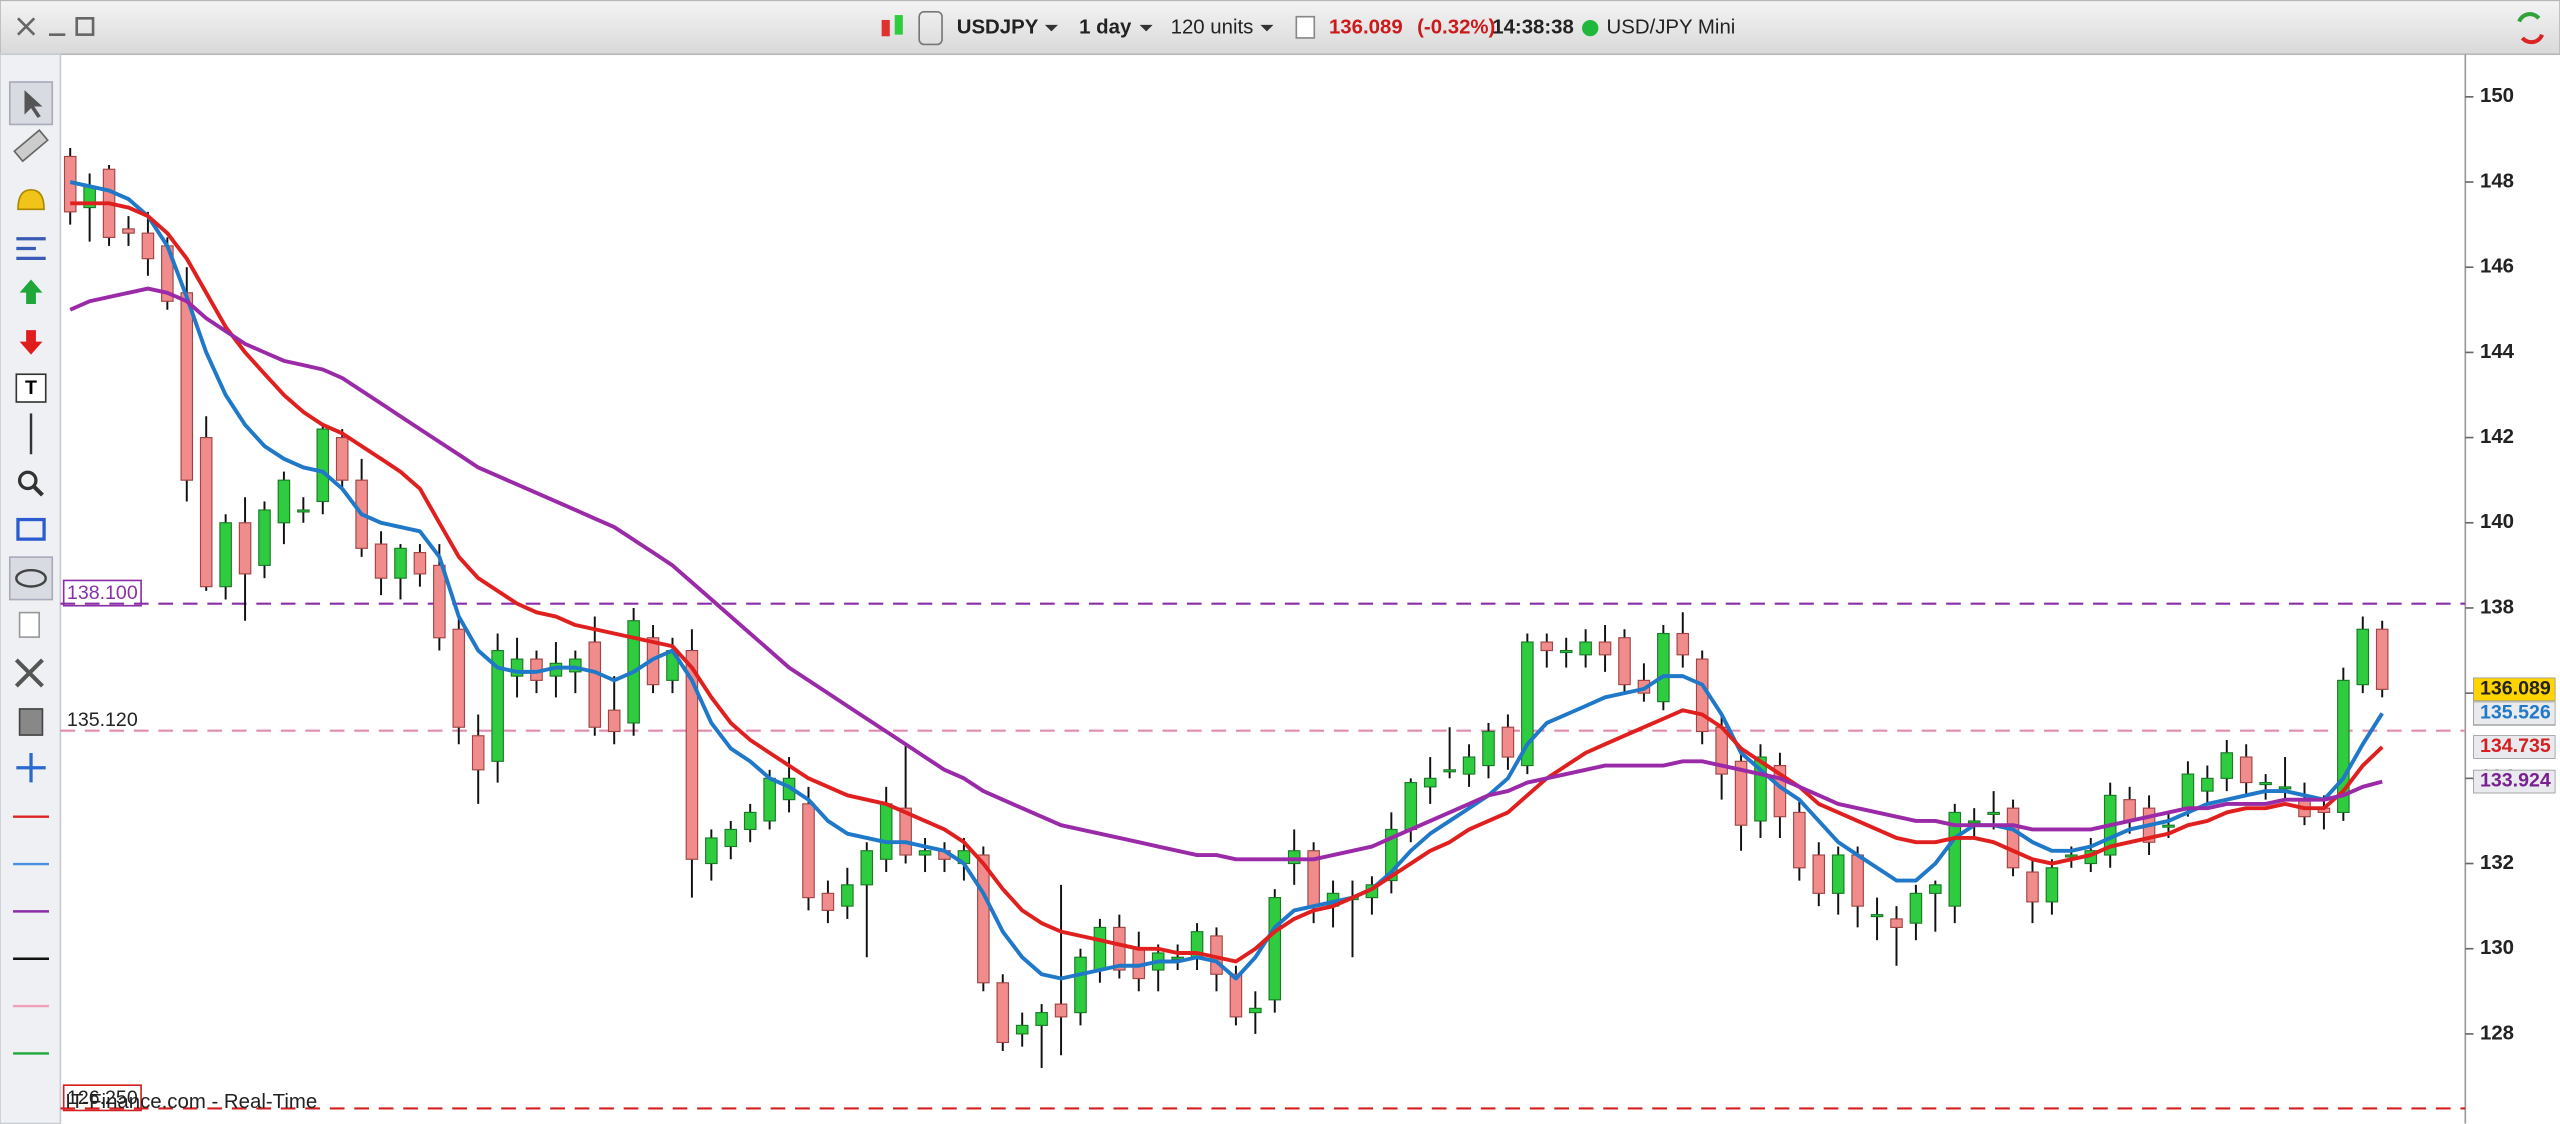 Image resolution: width=2560 pixels, height=1124 pixels. I want to click on zoom-tool-handle, so click(38, 491).